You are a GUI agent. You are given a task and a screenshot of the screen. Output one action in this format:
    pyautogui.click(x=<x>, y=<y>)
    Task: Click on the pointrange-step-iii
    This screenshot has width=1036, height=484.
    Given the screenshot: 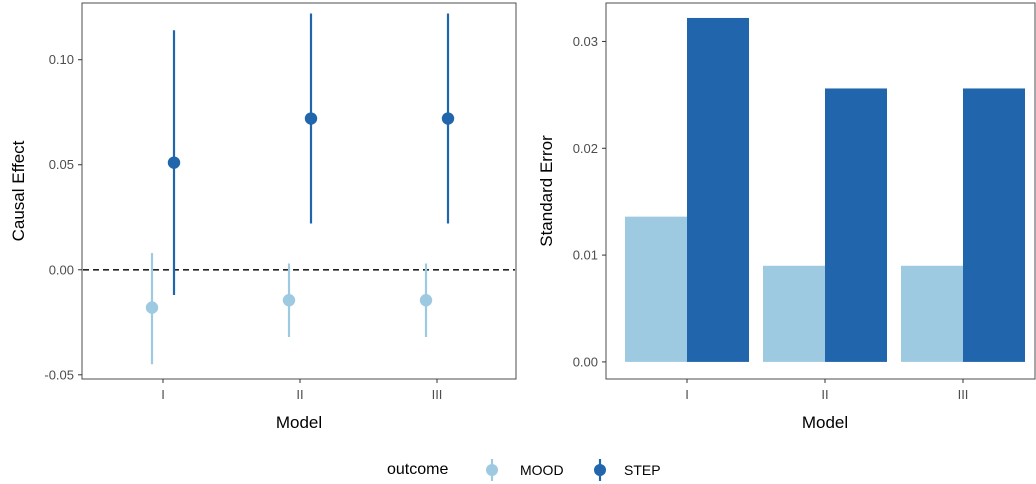 What is the action you would take?
    pyautogui.click(x=448, y=118)
    